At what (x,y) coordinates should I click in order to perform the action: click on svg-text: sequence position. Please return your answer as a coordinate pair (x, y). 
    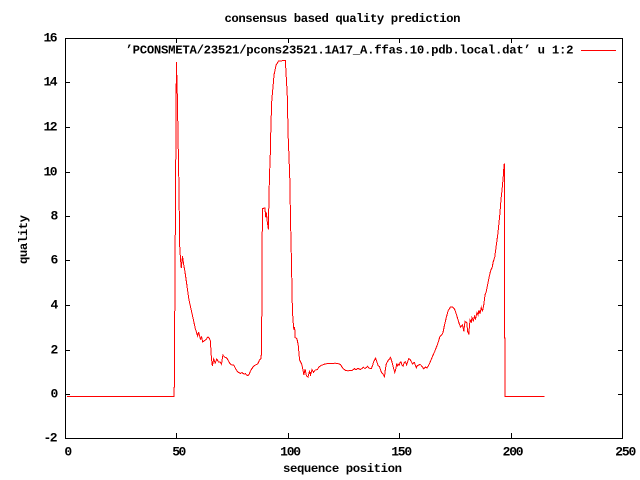
    Looking at the image, I should click on (342, 469).